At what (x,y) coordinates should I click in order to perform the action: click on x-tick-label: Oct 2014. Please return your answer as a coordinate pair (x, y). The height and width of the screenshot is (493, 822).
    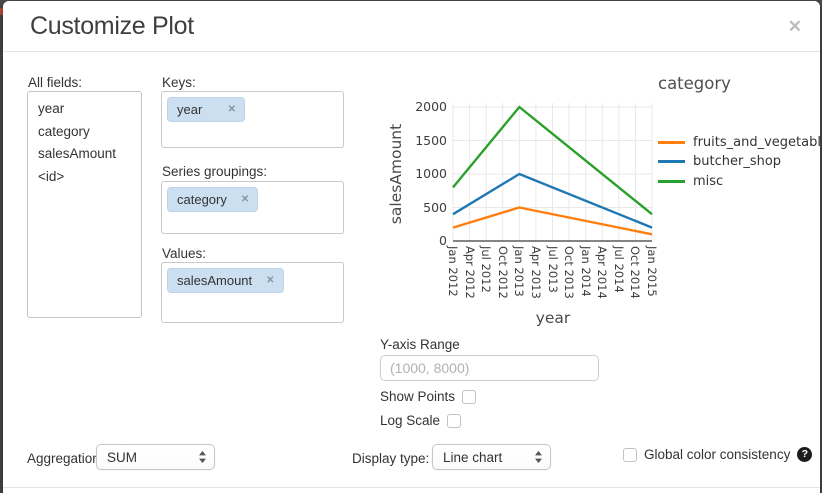
    Looking at the image, I should click on (635, 272).